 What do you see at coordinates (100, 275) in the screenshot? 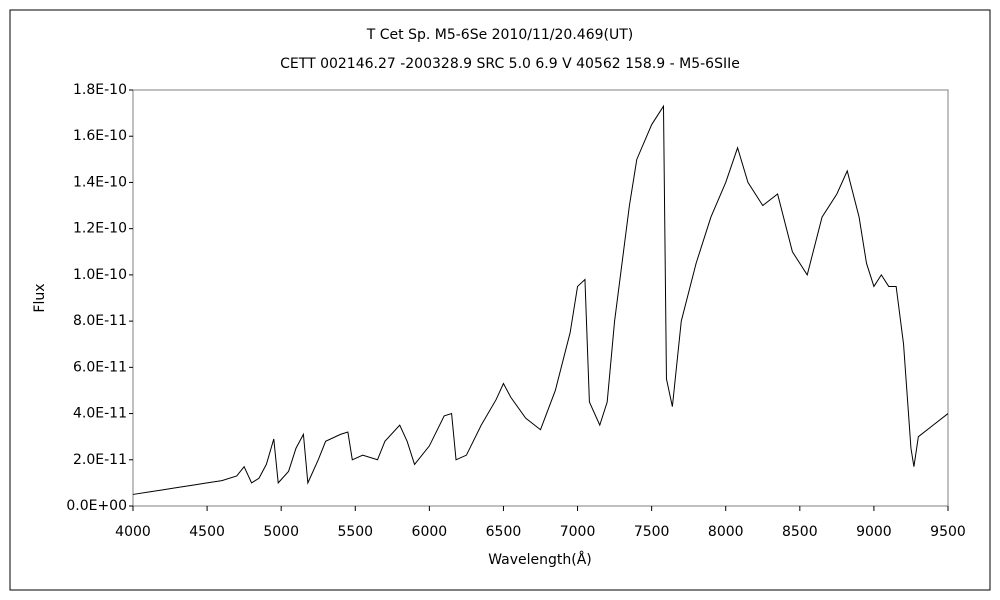
I see `y-tick-label: 1.0E-10` at bounding box center [100, 275].